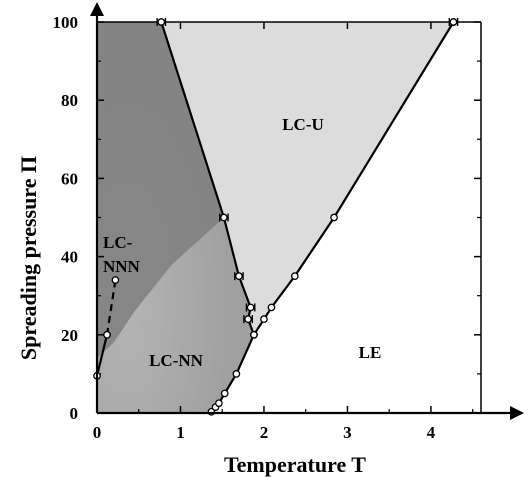 The height and width of the screenshot is (481, 532). I want to click on y-tick-label: 60, so click(69, 178).